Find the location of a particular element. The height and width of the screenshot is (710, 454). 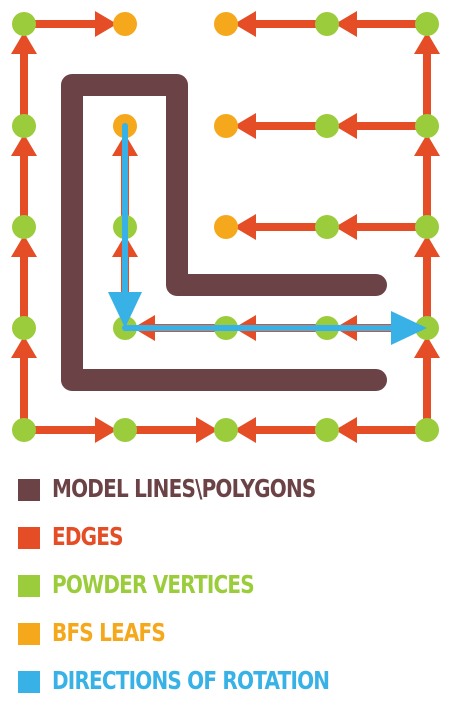

legend-item-model: MODEL LINES\POLYGONS is located at coordinates (231, 494).